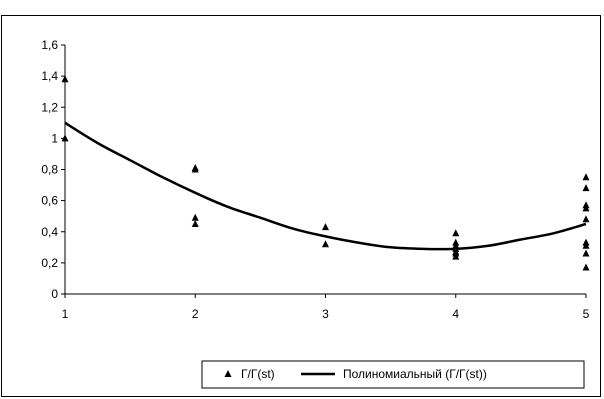  I want to click on y-ticks: 0 0,2 0,4 0,6 0,8 1 1,2 1,4 1,6, so click(53, 169).